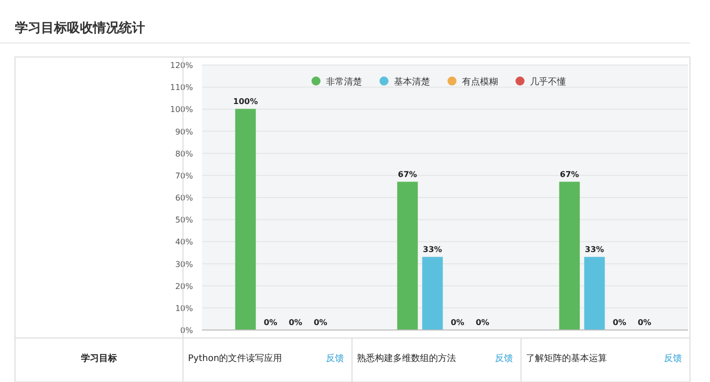 This screenshot has width=710, height=382. I want to click on legend-label: 有点模糊, so click(480, 82).